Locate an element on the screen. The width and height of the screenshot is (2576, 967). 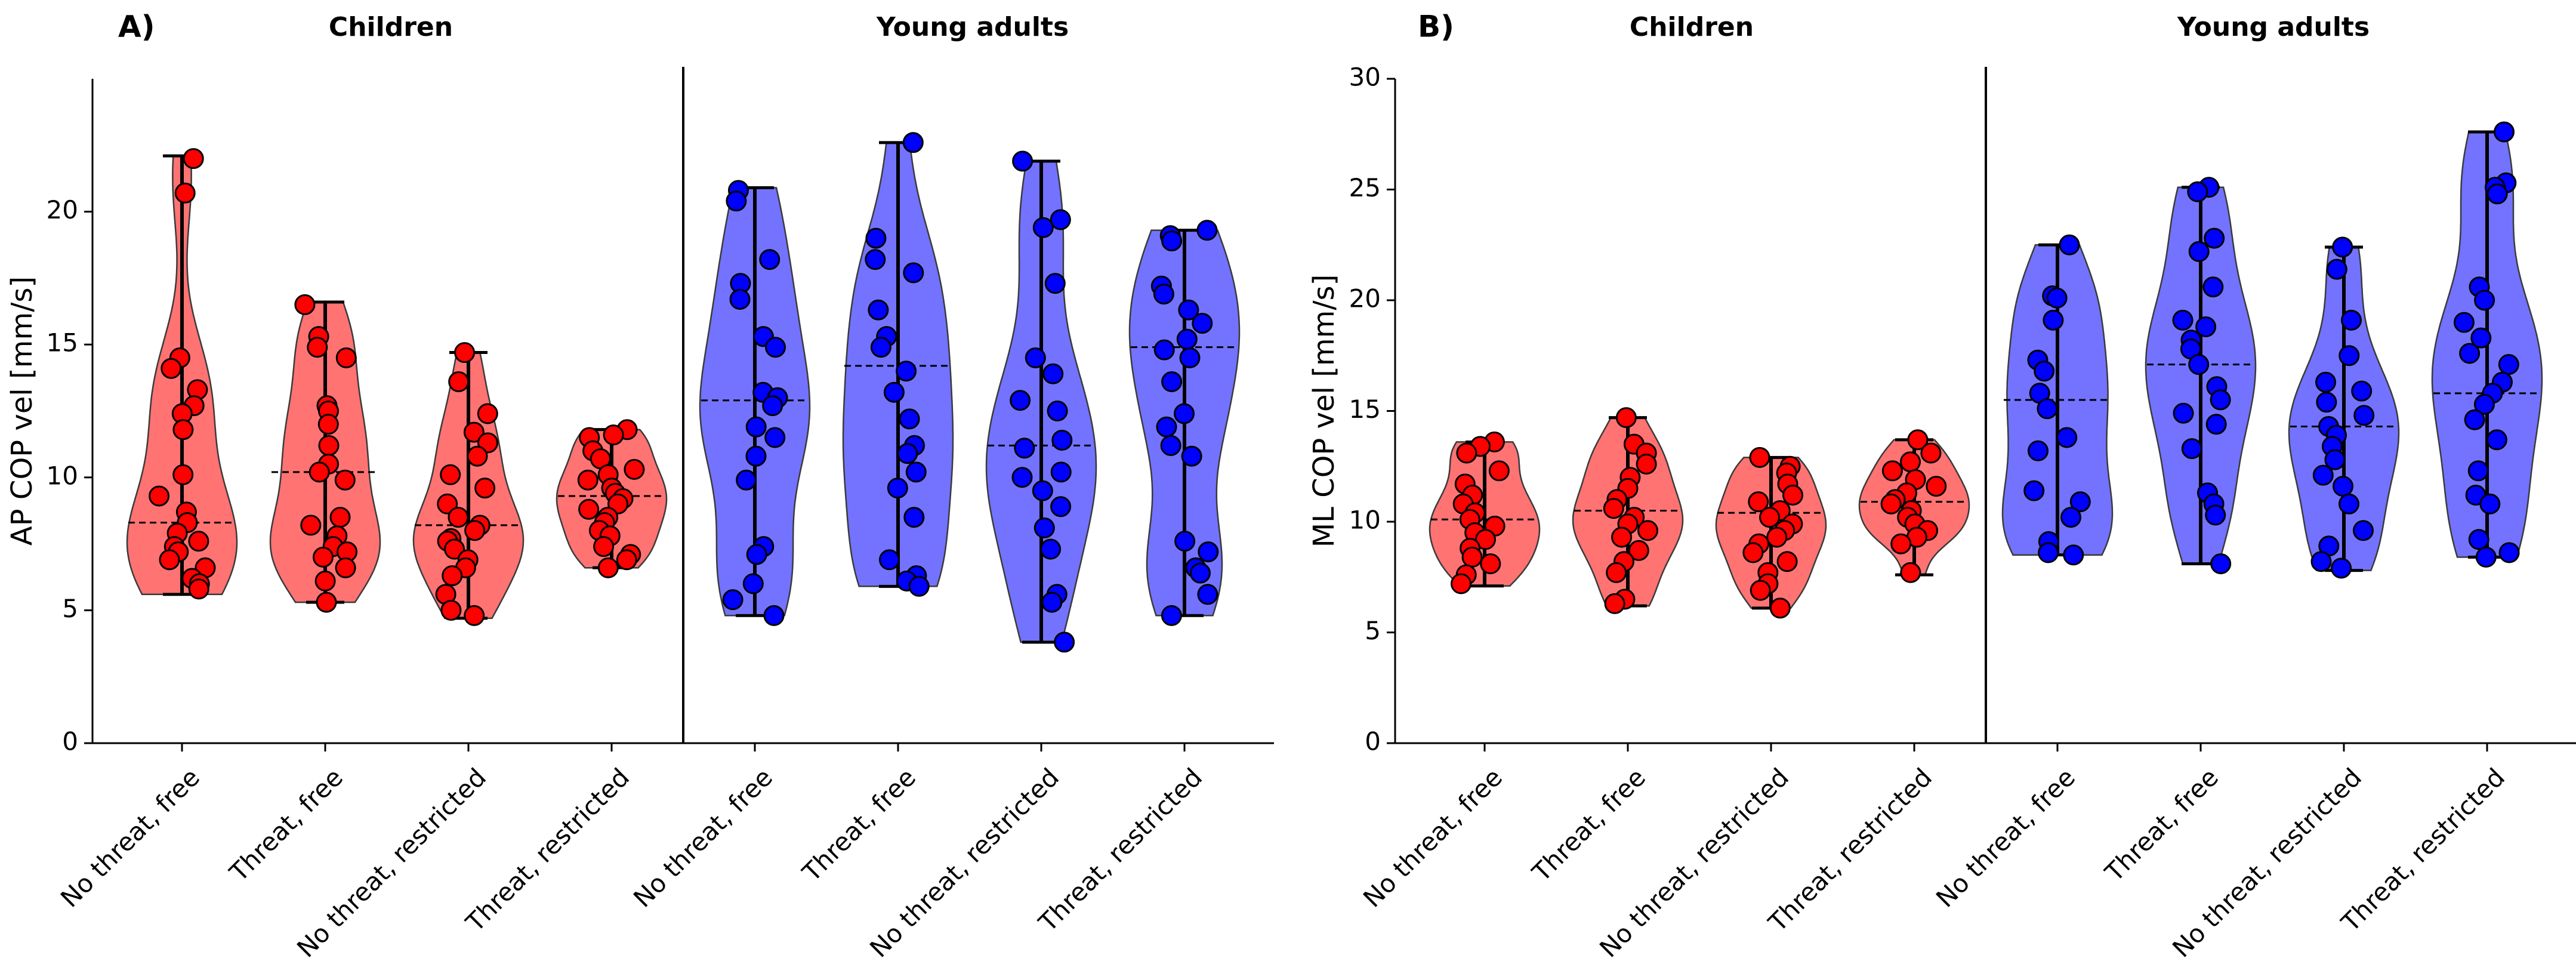
panel-label-b: B) is located at coordinates (1436, 27).